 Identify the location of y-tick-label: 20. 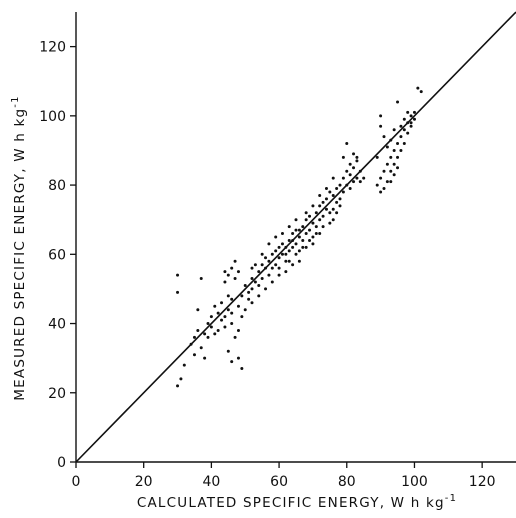
(57, 394).